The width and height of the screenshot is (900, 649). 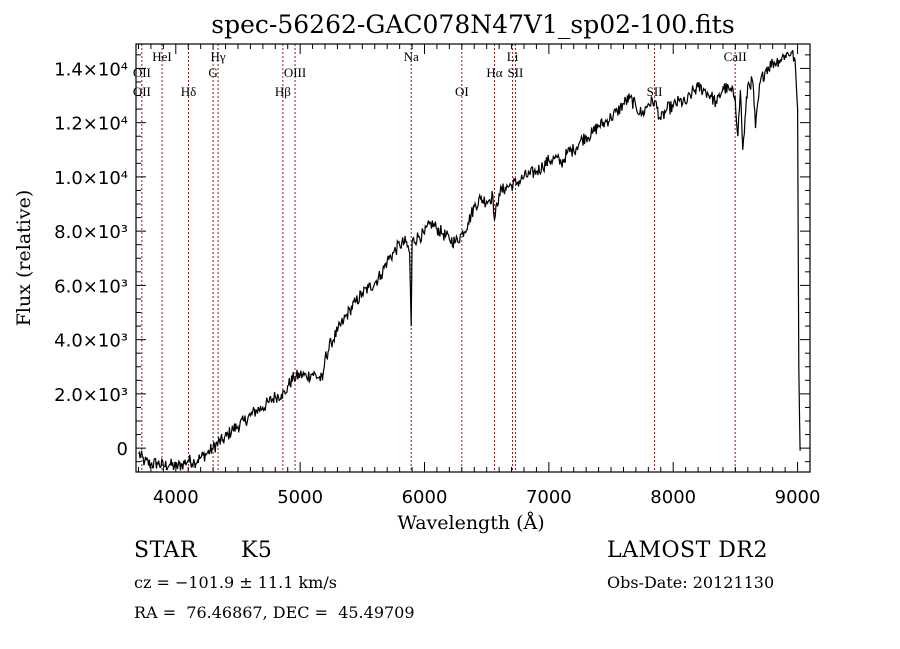 I want to click on x-tick-label: 9000, so click(x=798, y=497).